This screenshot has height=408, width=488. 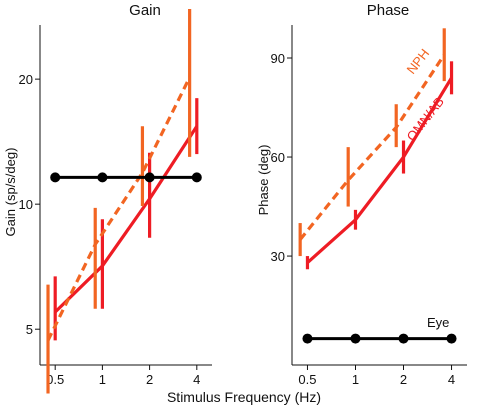 I want to click on phase-y-tick-label: 30, so click(x=278, y=256).